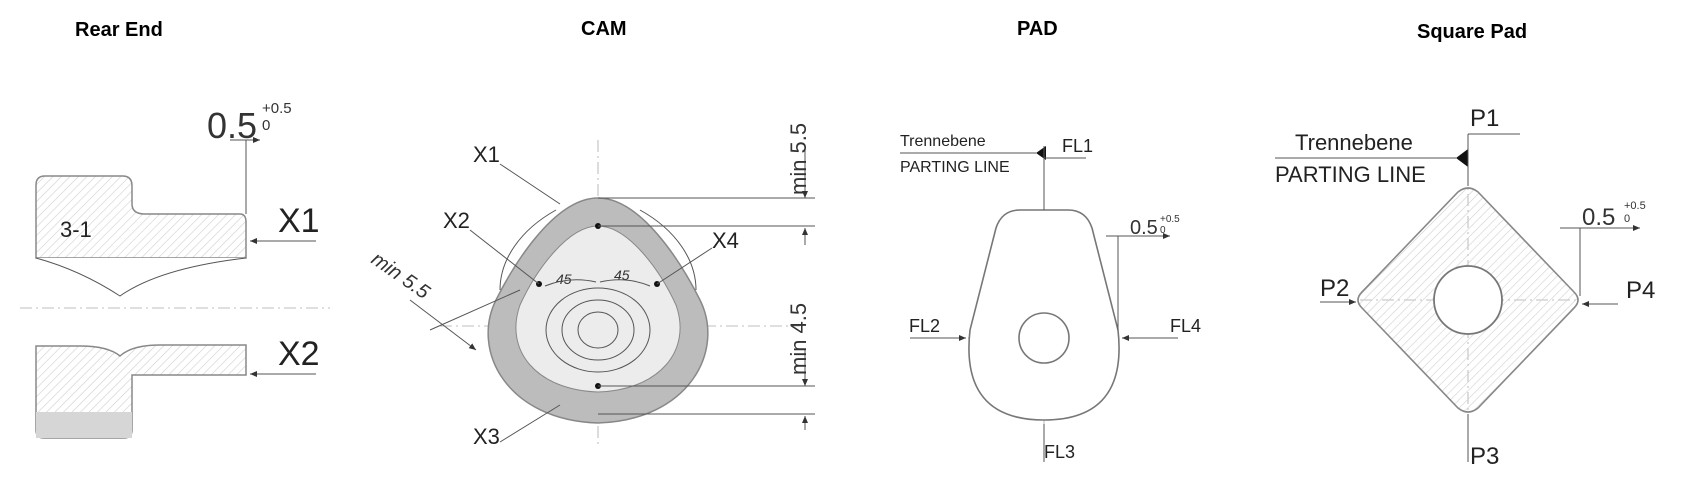 Image resolution: width=1686 pixels, height=480 pixels. I want to click on pad-dim-value: 0.5, so click(1144, 228).